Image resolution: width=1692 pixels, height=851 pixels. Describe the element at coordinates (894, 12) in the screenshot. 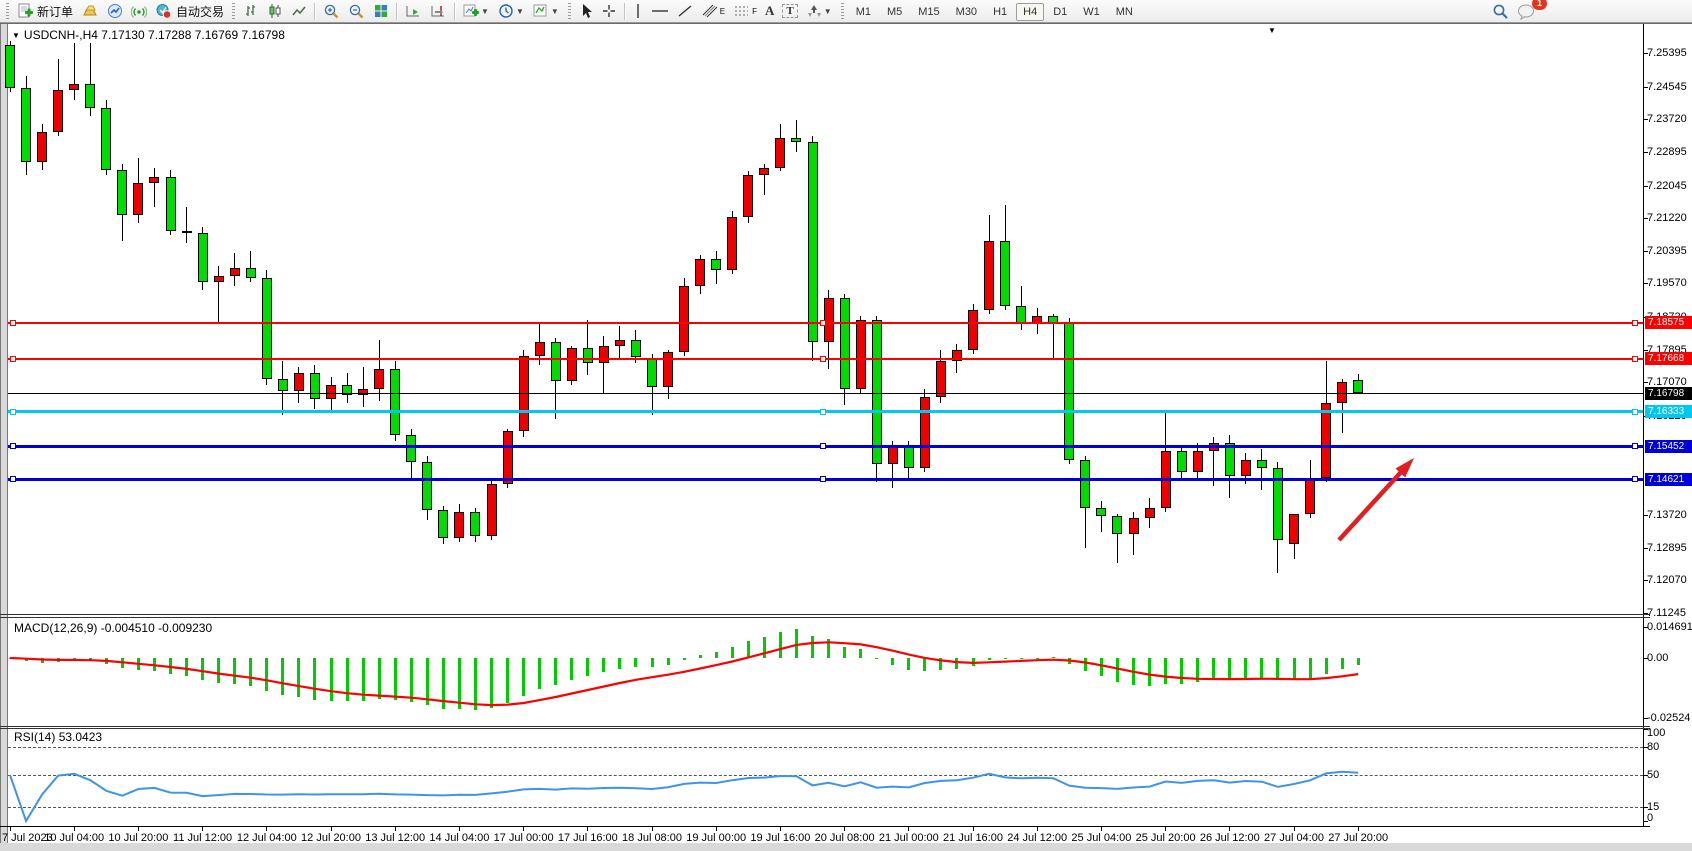

I see `timeframe-M5: M5` at that location.